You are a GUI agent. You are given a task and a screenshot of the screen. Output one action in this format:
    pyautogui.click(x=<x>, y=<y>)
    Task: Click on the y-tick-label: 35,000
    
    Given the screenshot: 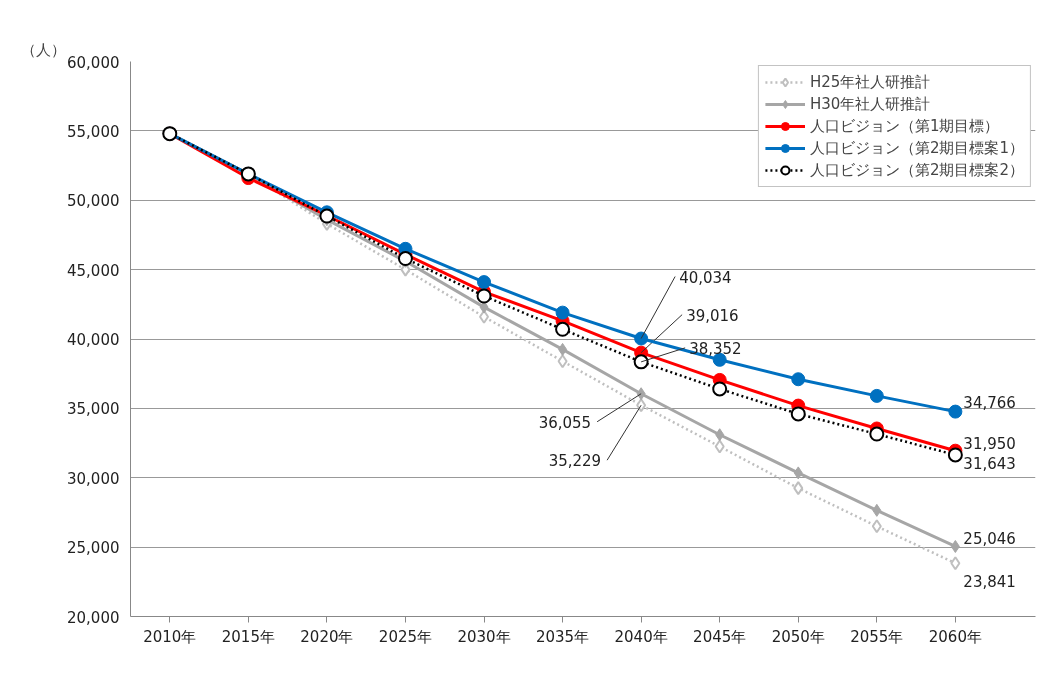 What is the action you would take?
    pyautogui.click(x=93, y=409)
    